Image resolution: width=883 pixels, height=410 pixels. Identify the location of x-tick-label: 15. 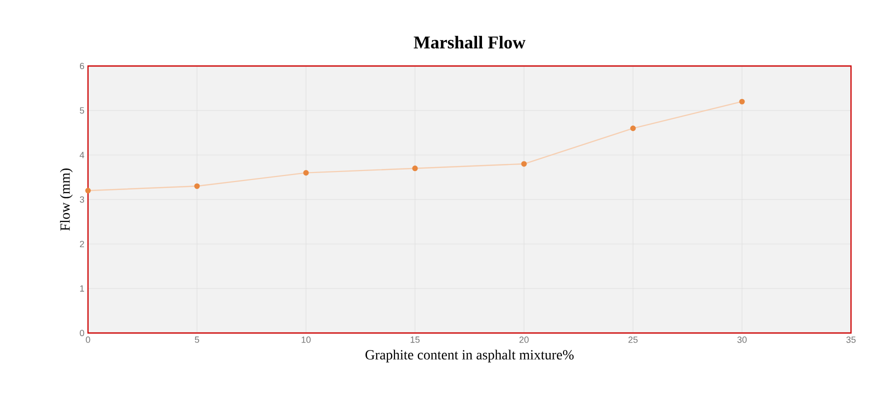
(415, 339).